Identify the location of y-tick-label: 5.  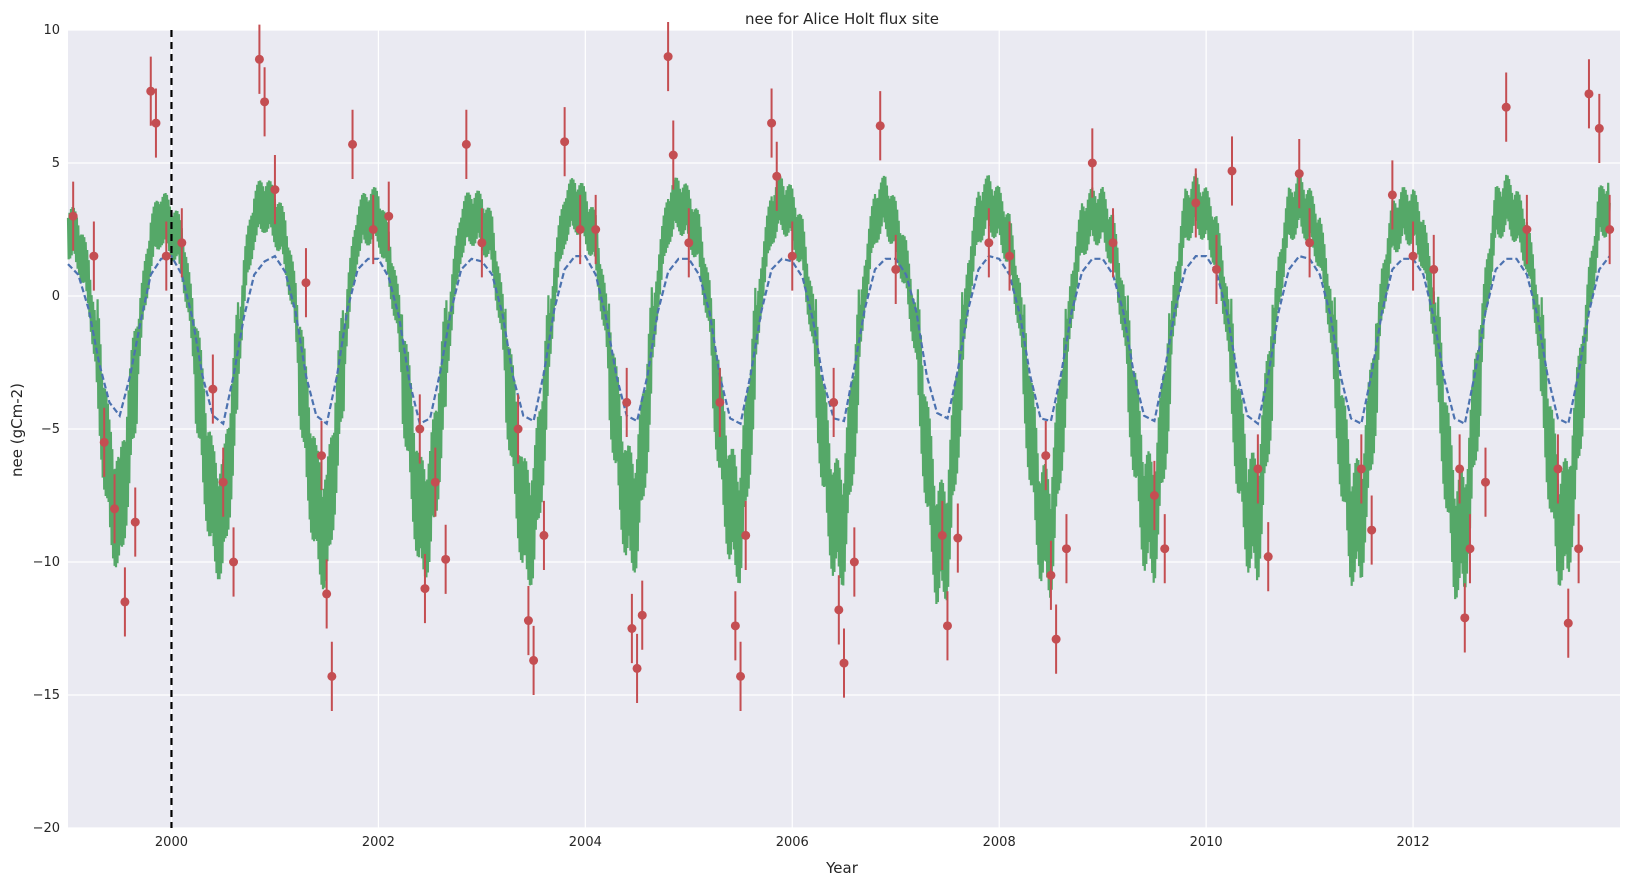
(56, 163).